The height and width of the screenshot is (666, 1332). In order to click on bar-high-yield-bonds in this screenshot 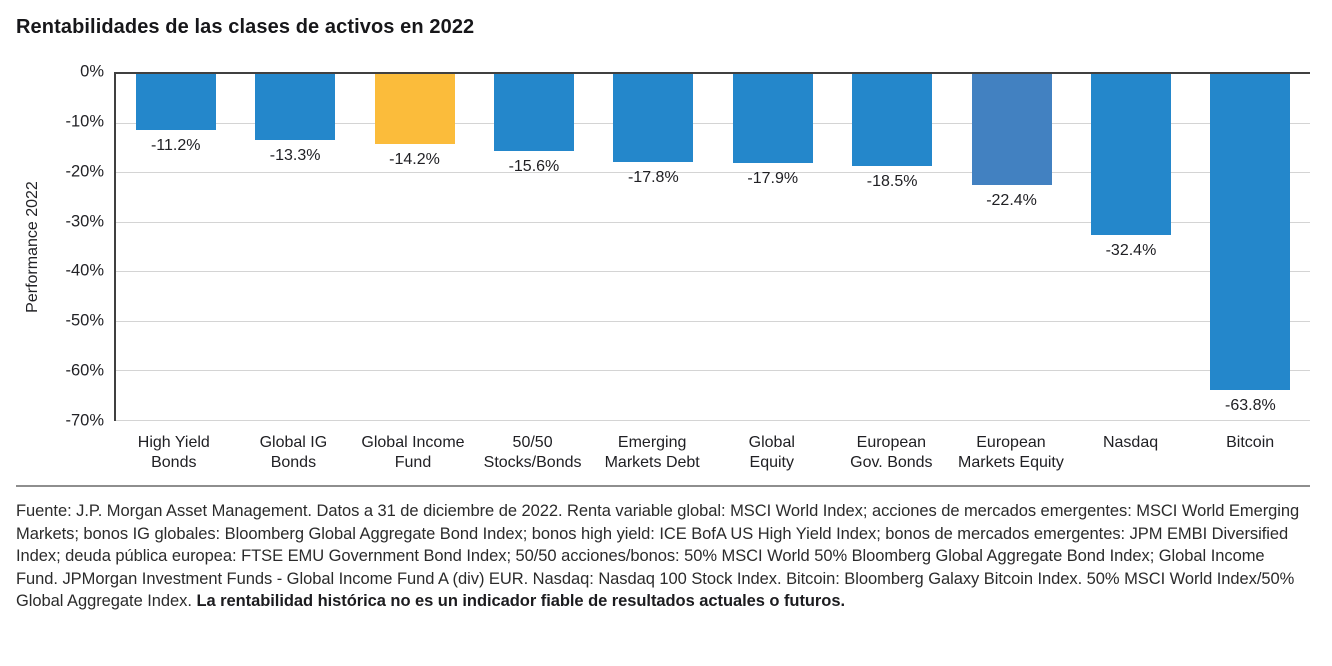, I will do `click(175, 102)`.